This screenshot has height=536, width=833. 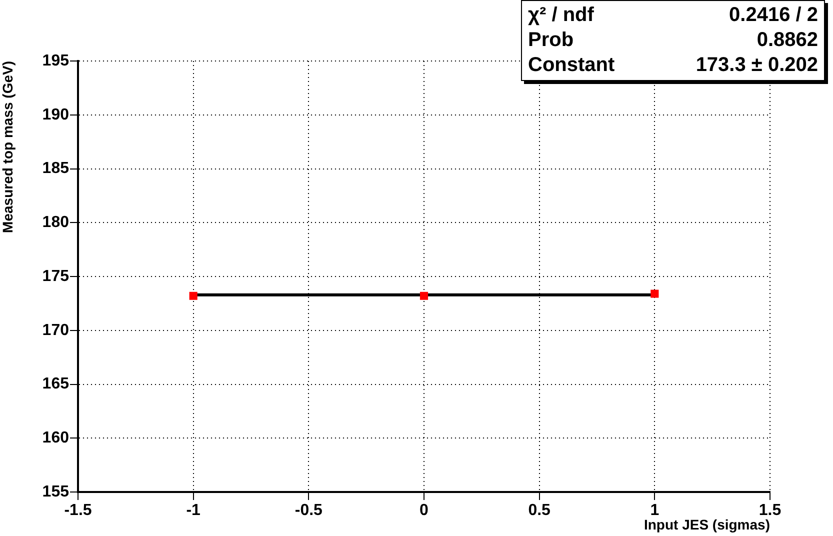 What do you see at coordinates (56, 384) in the screenshot?
I see `y-tick-label: 165` at bounding box center [56, 384].